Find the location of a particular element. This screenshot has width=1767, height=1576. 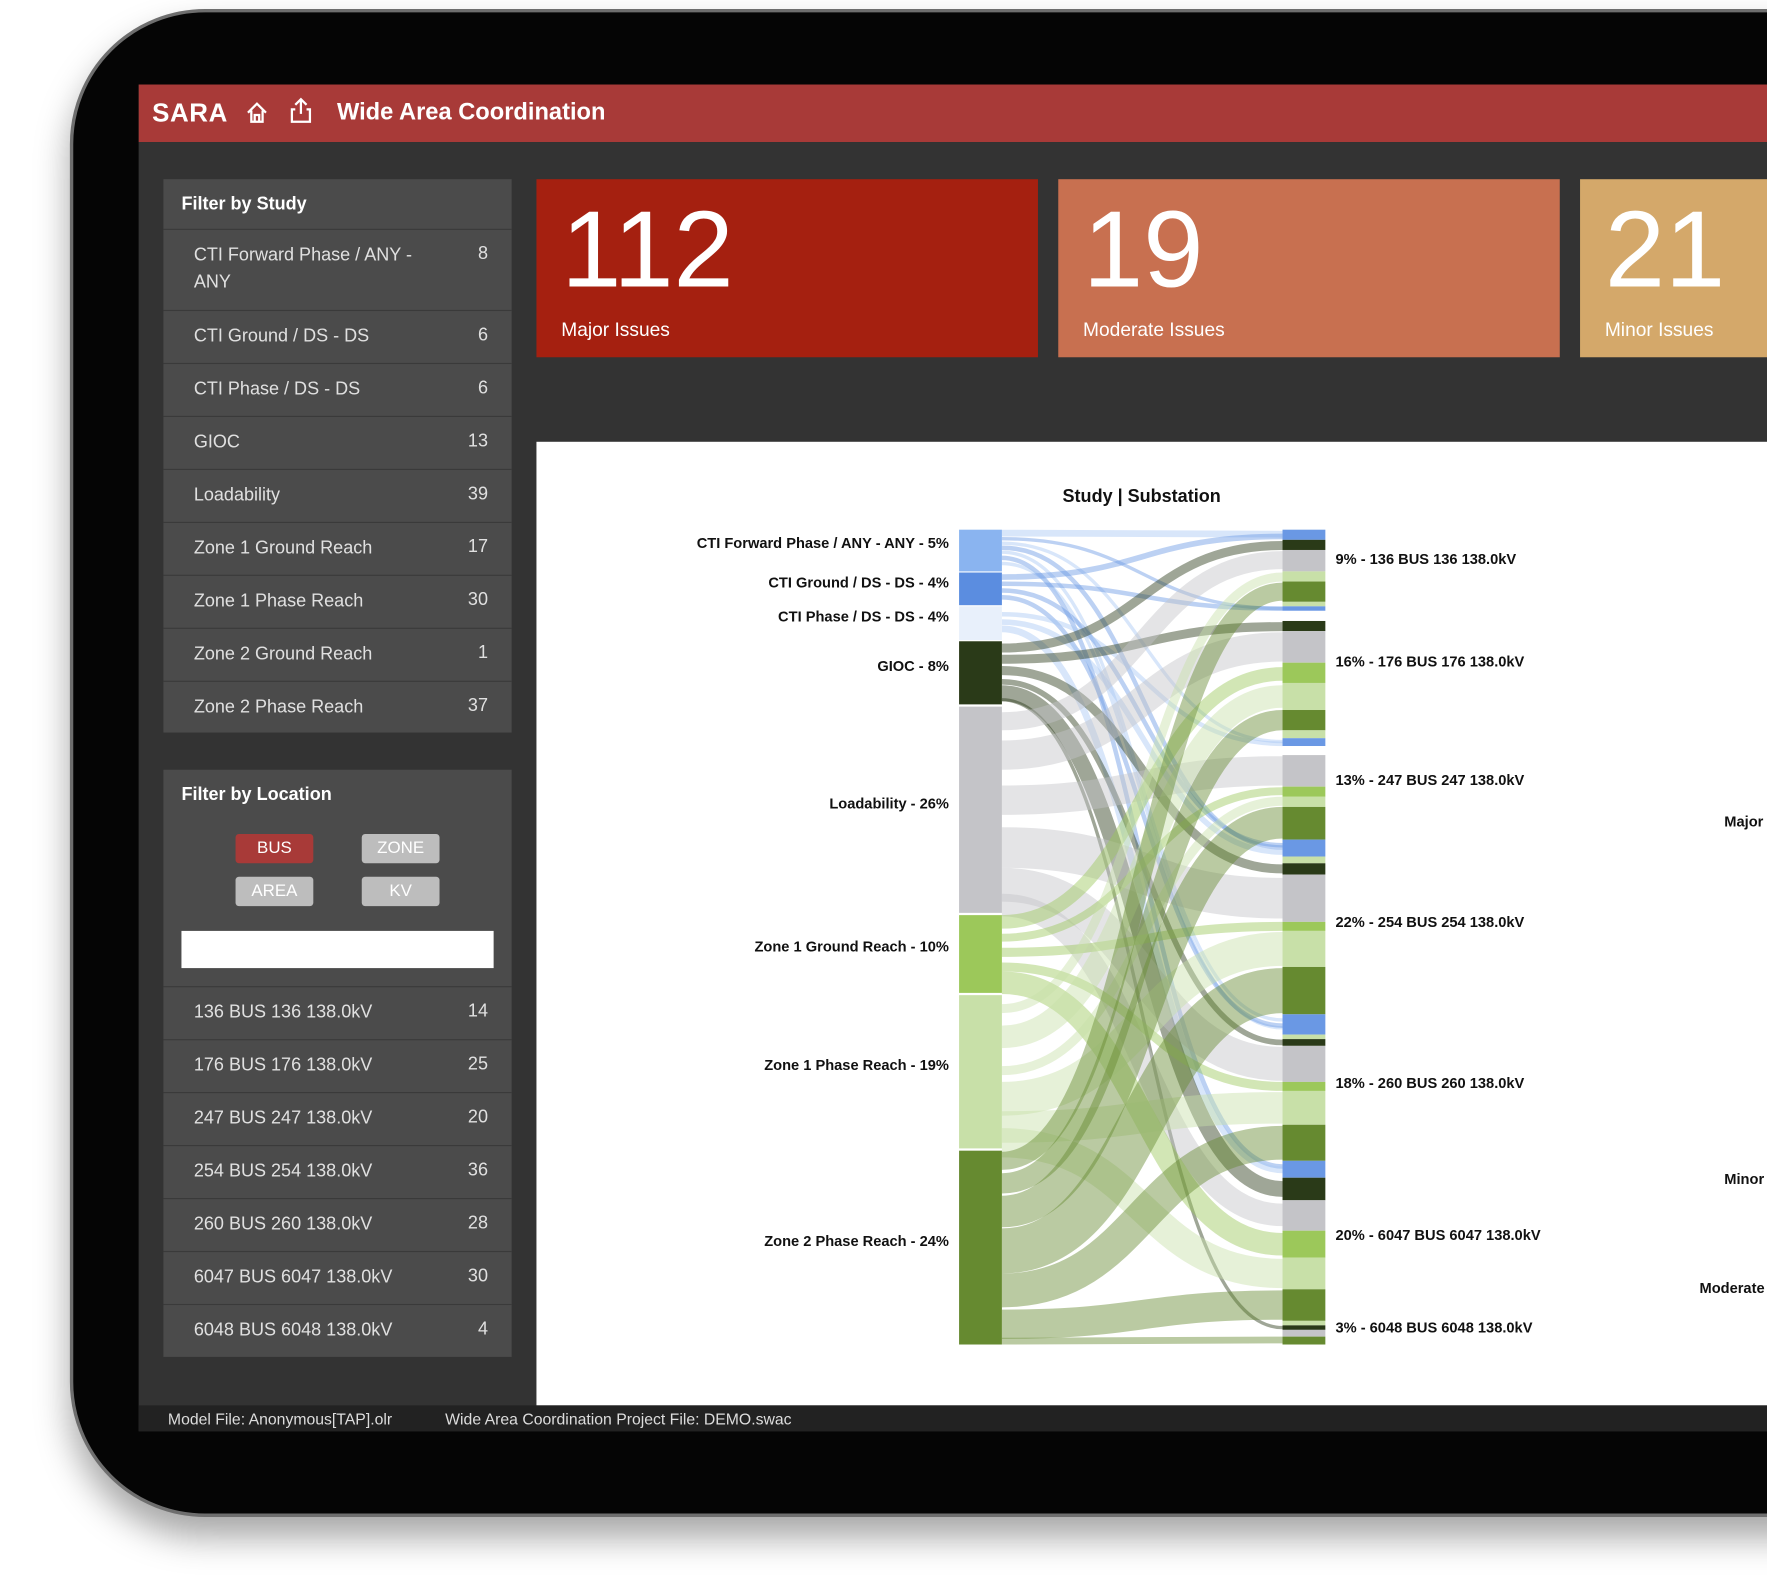

row-label: CTI Ground / DS - DS is located at coordinates (281, 336).